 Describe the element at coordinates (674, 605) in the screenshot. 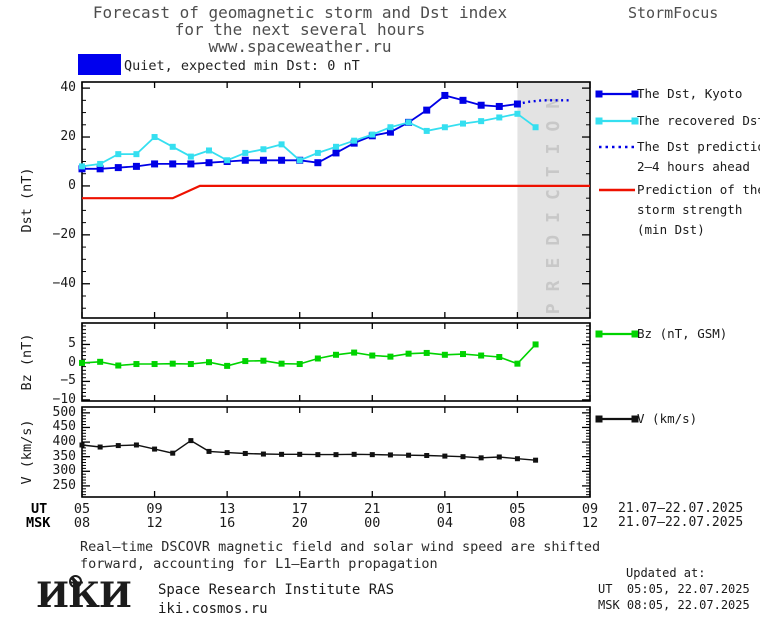

I see `updated-at-msk: MSK 08:05, 22.07.2025` at that location.